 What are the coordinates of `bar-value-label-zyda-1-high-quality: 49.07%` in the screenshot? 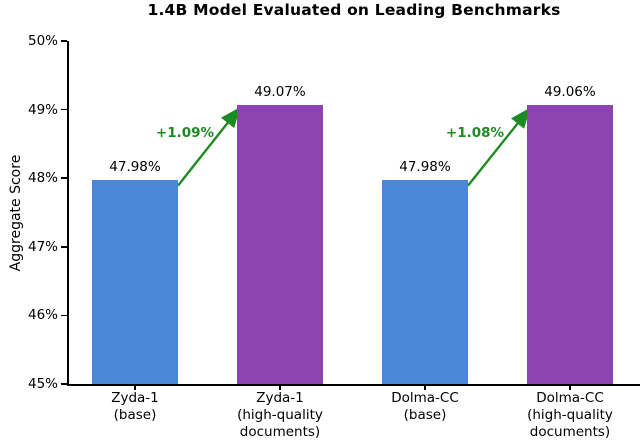 It's located at (280, 91).